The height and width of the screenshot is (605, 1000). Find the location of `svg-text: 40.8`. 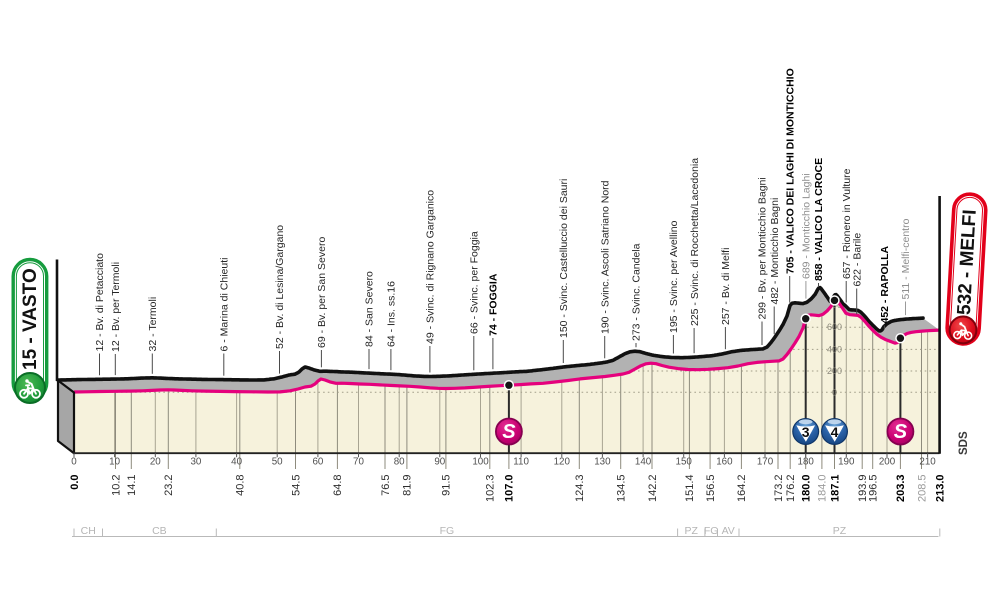

svg-text: 40.8 is located at coordinates (241, 485).